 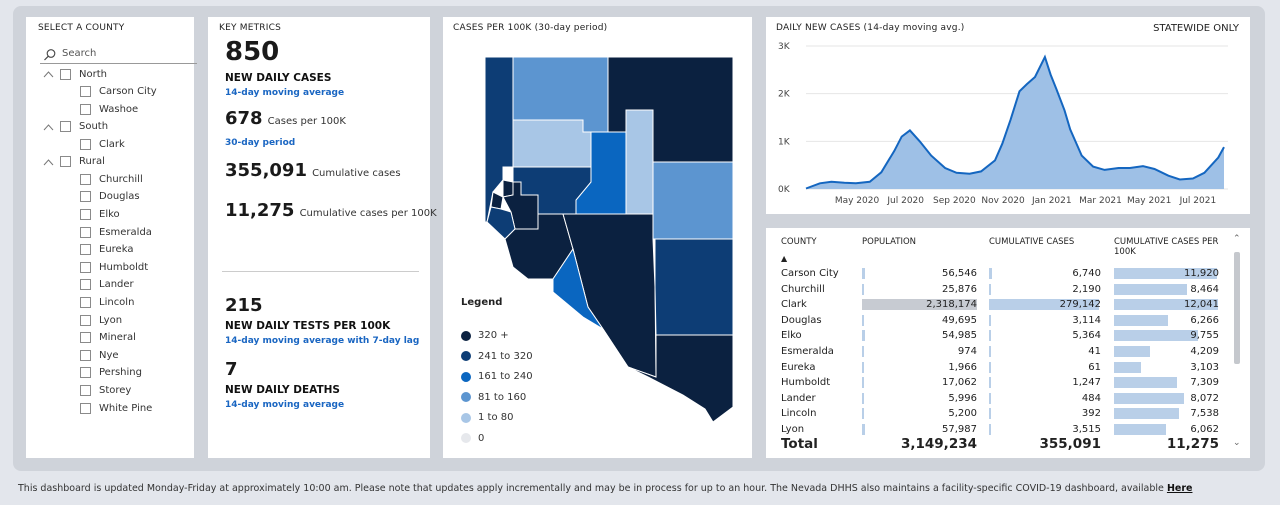 I want to click on table-row: Carson City 56,546 6,740 11,920, so click(x=1001, y=274).